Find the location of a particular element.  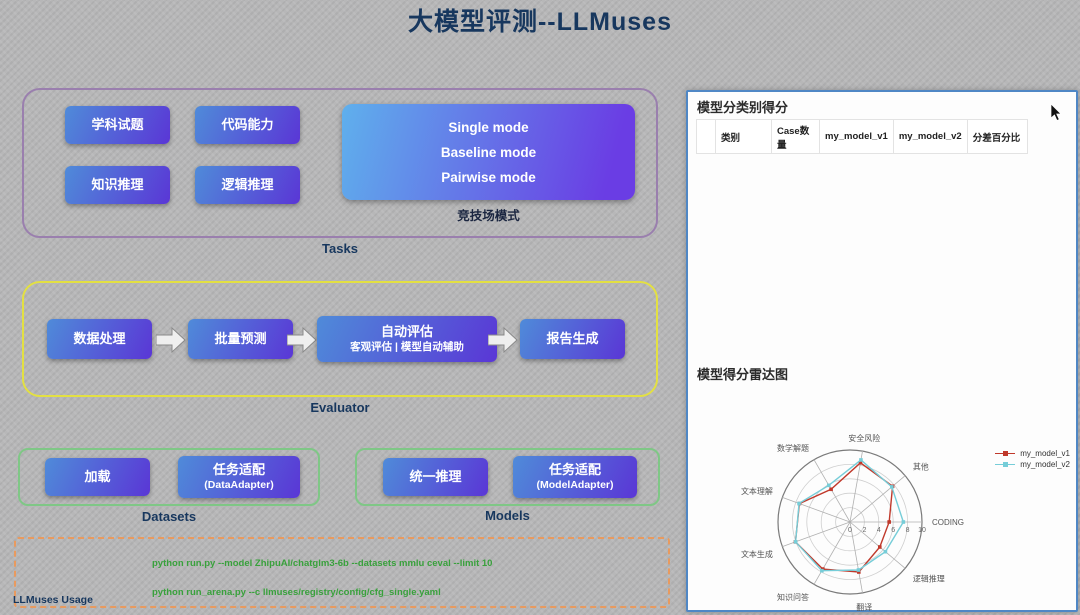

mouse-cursor-icon is located at coordinates (1056, 112).